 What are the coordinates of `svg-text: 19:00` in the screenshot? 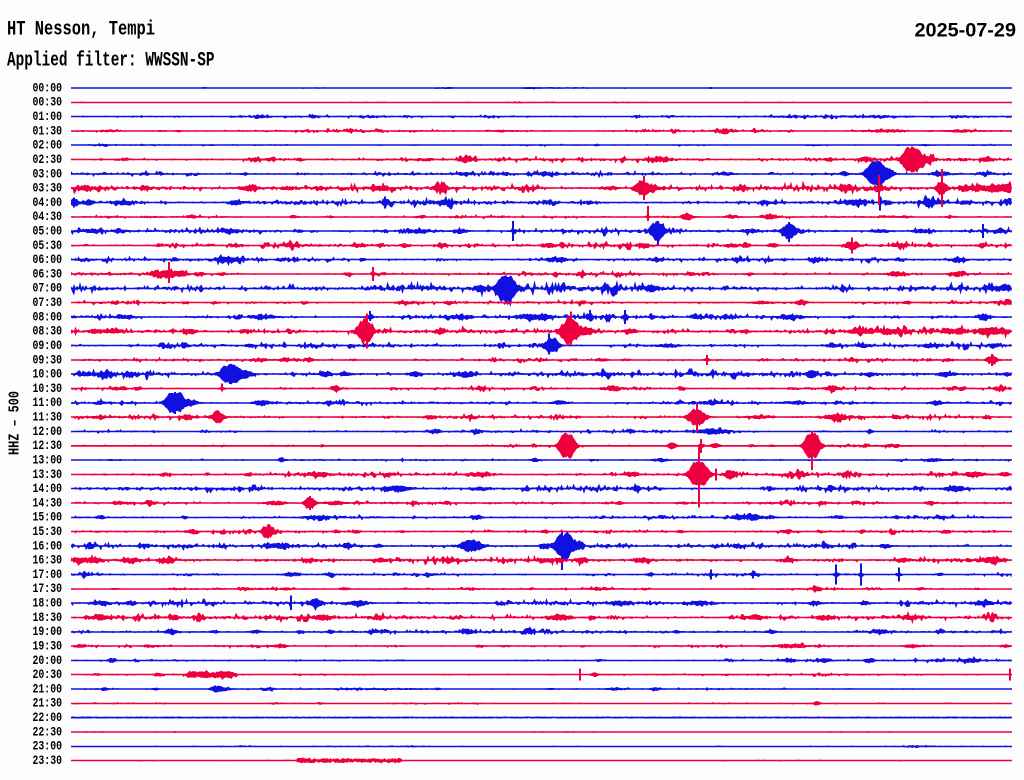 It's located at (48, 631).